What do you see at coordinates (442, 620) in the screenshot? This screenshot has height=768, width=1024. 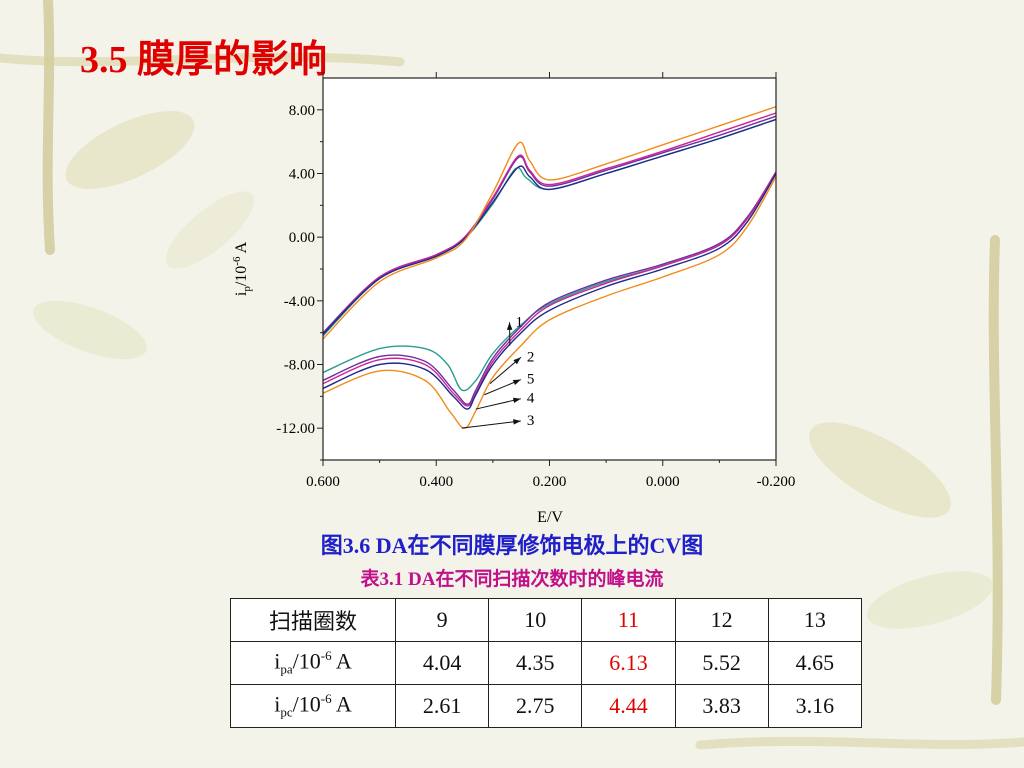 I see `header-cell: 9` at bounding box center [442, 620].